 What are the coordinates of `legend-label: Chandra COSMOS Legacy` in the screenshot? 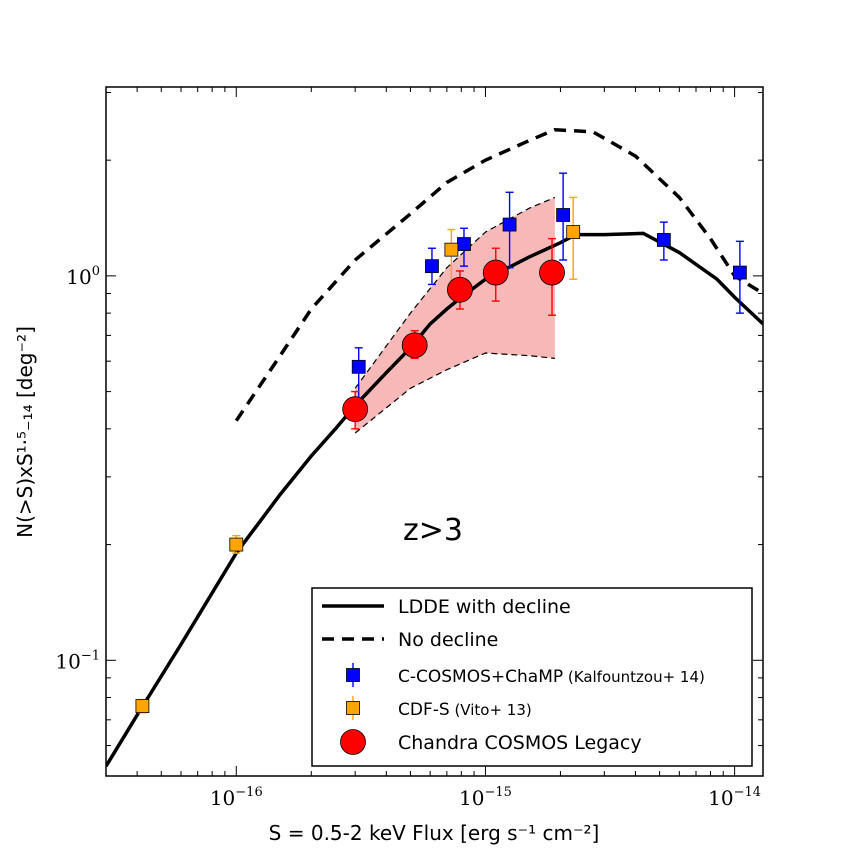 It's located at (520, 743).